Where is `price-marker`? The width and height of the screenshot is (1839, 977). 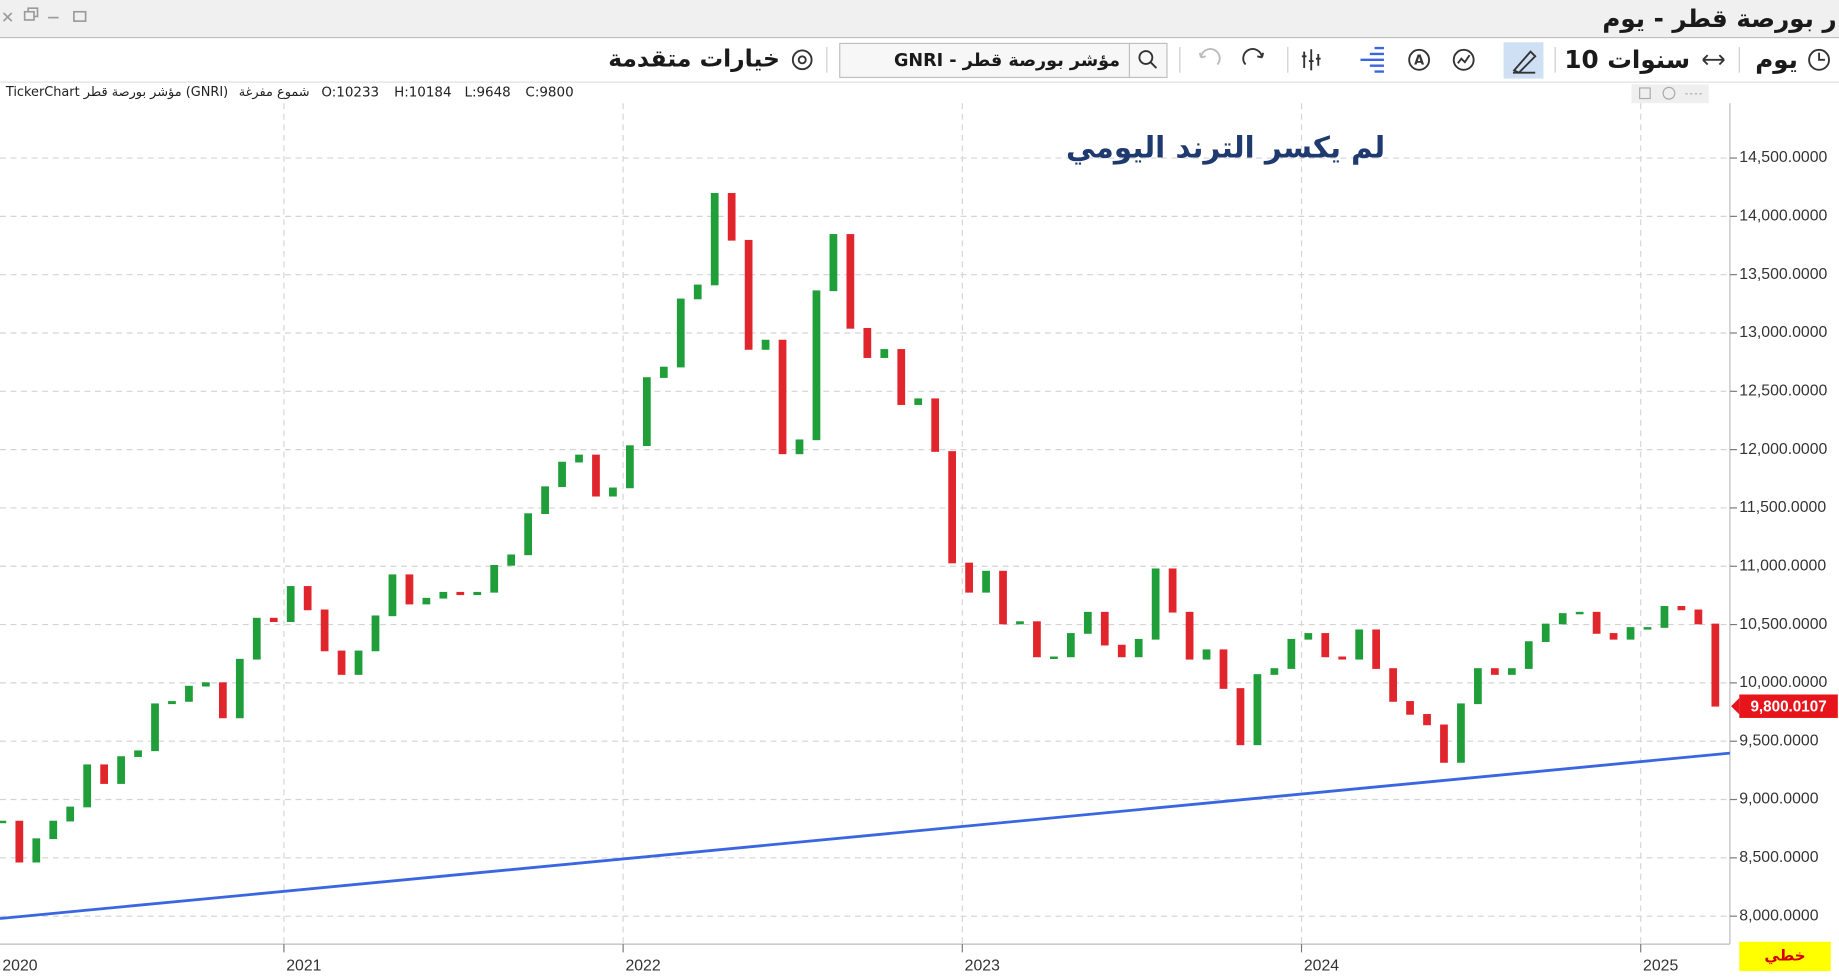 price-marker is located at coordinates (1788, 706).